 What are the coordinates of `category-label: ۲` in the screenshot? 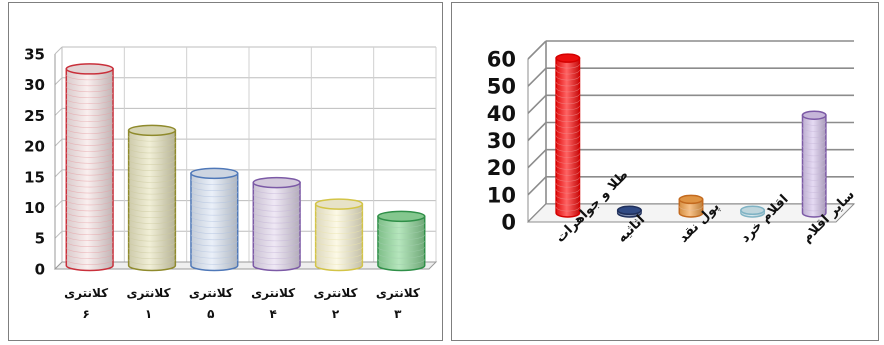 It's located at (336, 314).